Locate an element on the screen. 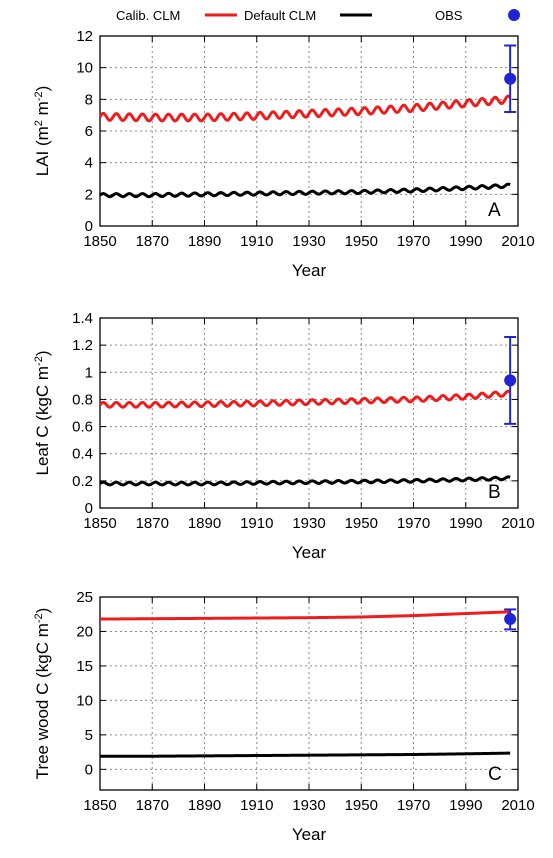 The width and height of the screenshot is (553, 858). y-tick-label: 8 is located at coordinates (89, 99).